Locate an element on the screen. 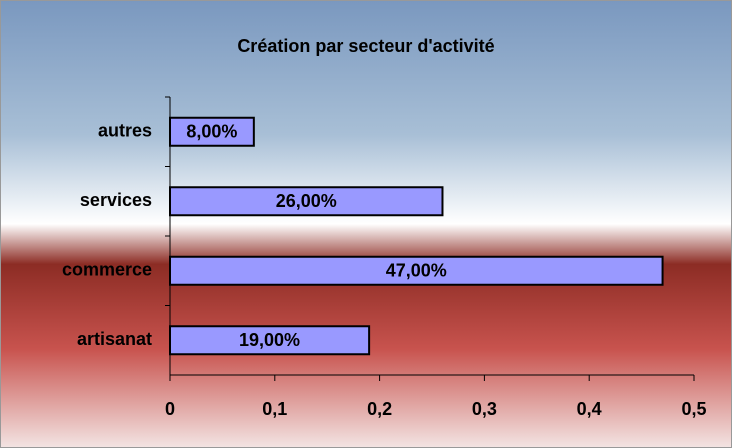  chart-title: Création par secteur d'activité is located at coordinates (365, 46).